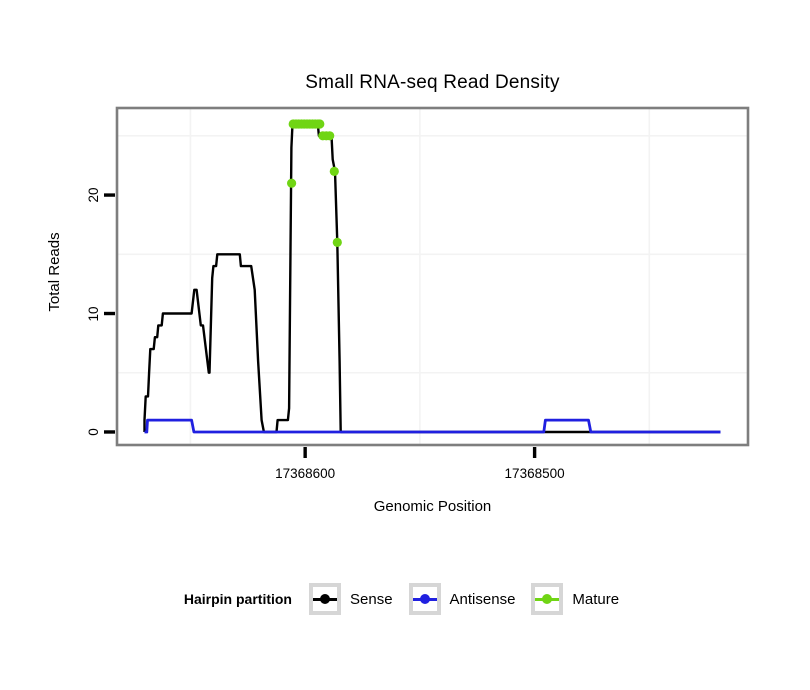  What do you see at coordinates (596, 599) in the screenshot?
I see `legend-label-mature: Mature` at bounding box center [596, 599].